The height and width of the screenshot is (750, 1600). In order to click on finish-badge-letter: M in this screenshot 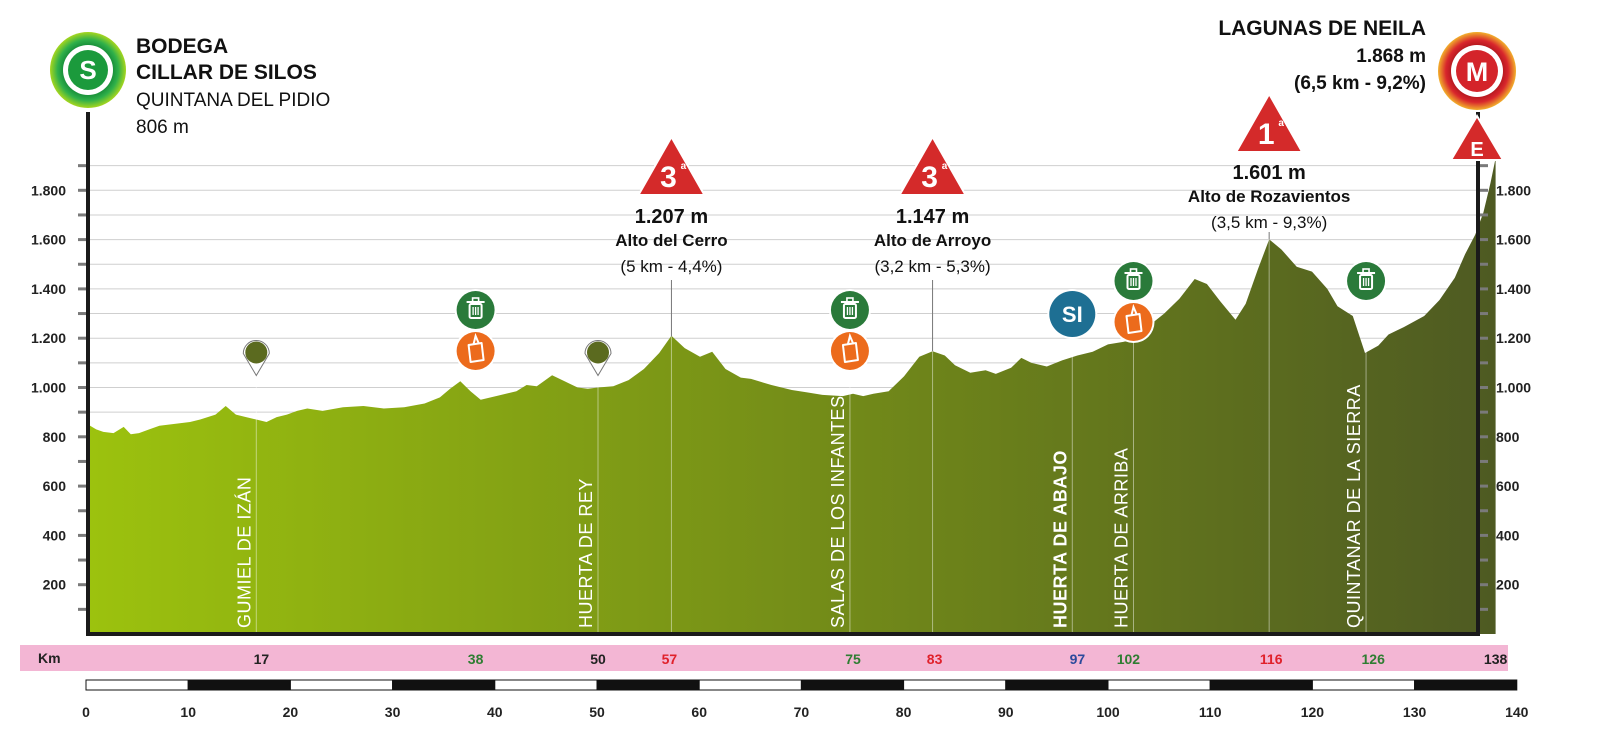, I will do `click(1477, 72)`.